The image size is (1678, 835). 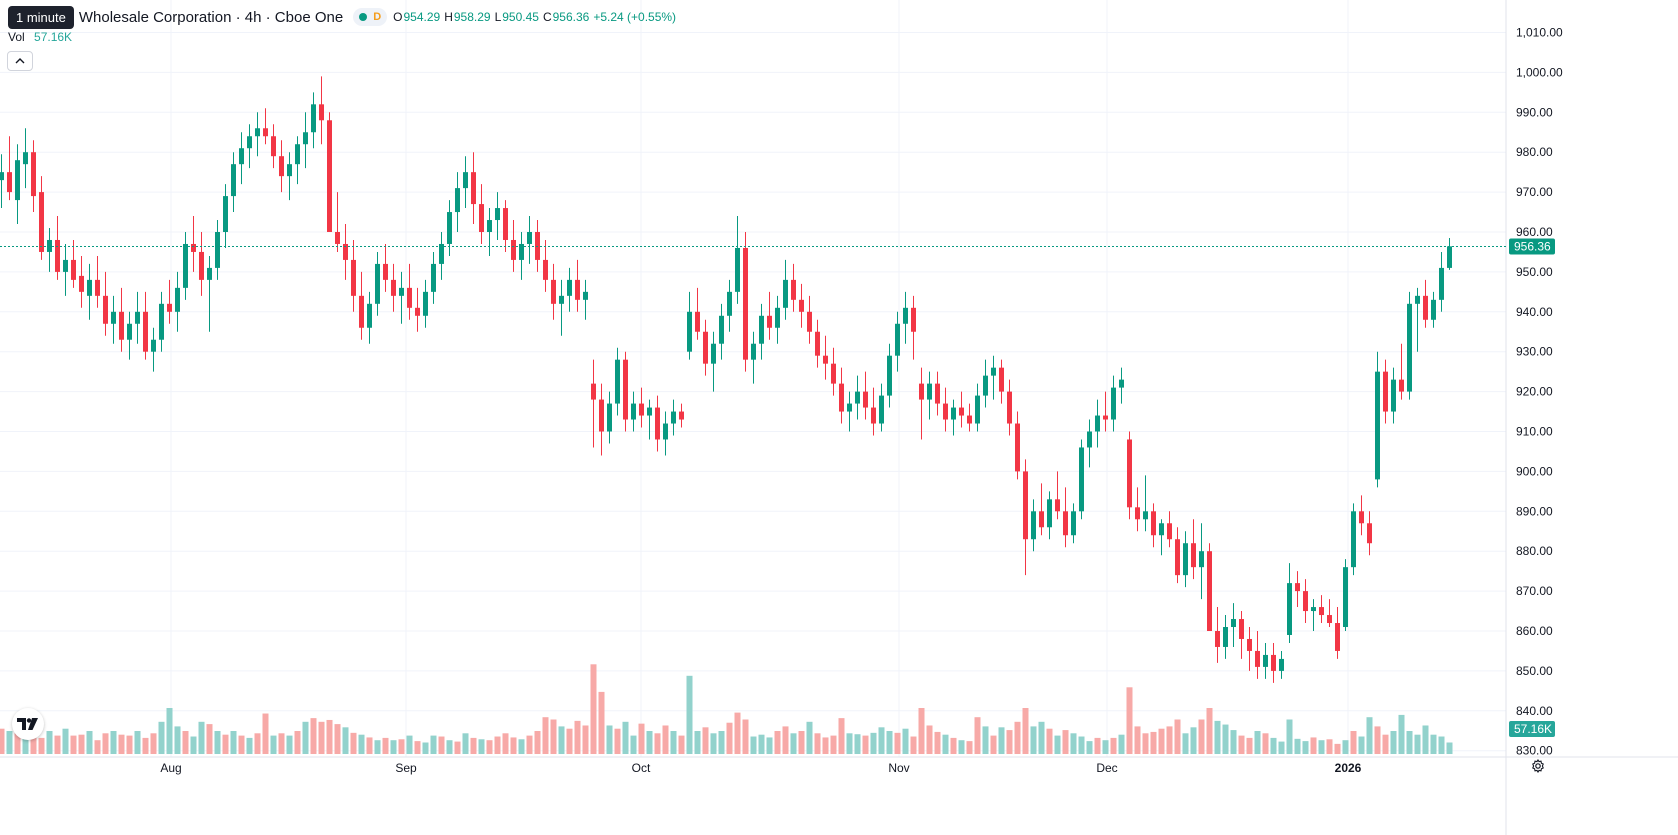 What do you see at coordinates (1538, 766) in the screenshot?
I see `gear-icon` at bounding box center [1538, 766].